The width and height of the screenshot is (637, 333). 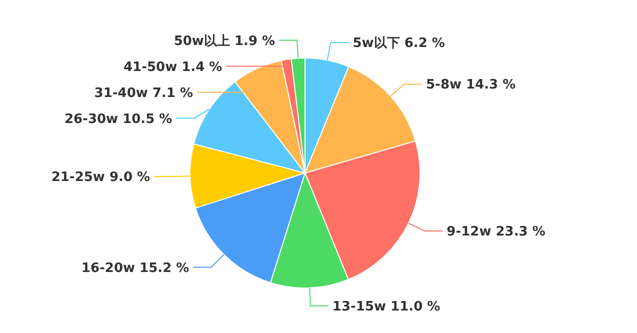 What do you see at coordinates (471, 85) in the screenshot?
I see `slice-label: 5-8w 14.3 %` at bounding box center [471, 85].